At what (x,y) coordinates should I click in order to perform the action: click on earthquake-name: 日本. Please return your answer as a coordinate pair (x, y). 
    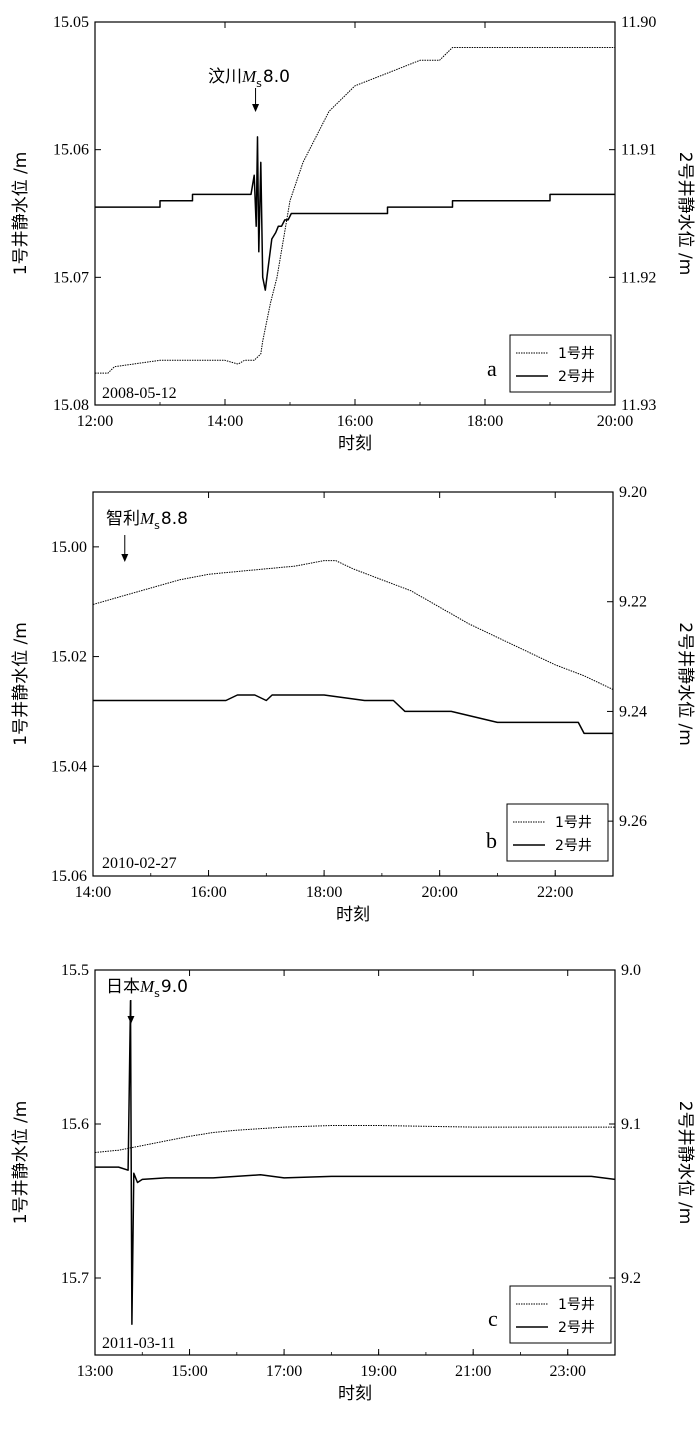
    Looking at the image, I should click on (123, 987).